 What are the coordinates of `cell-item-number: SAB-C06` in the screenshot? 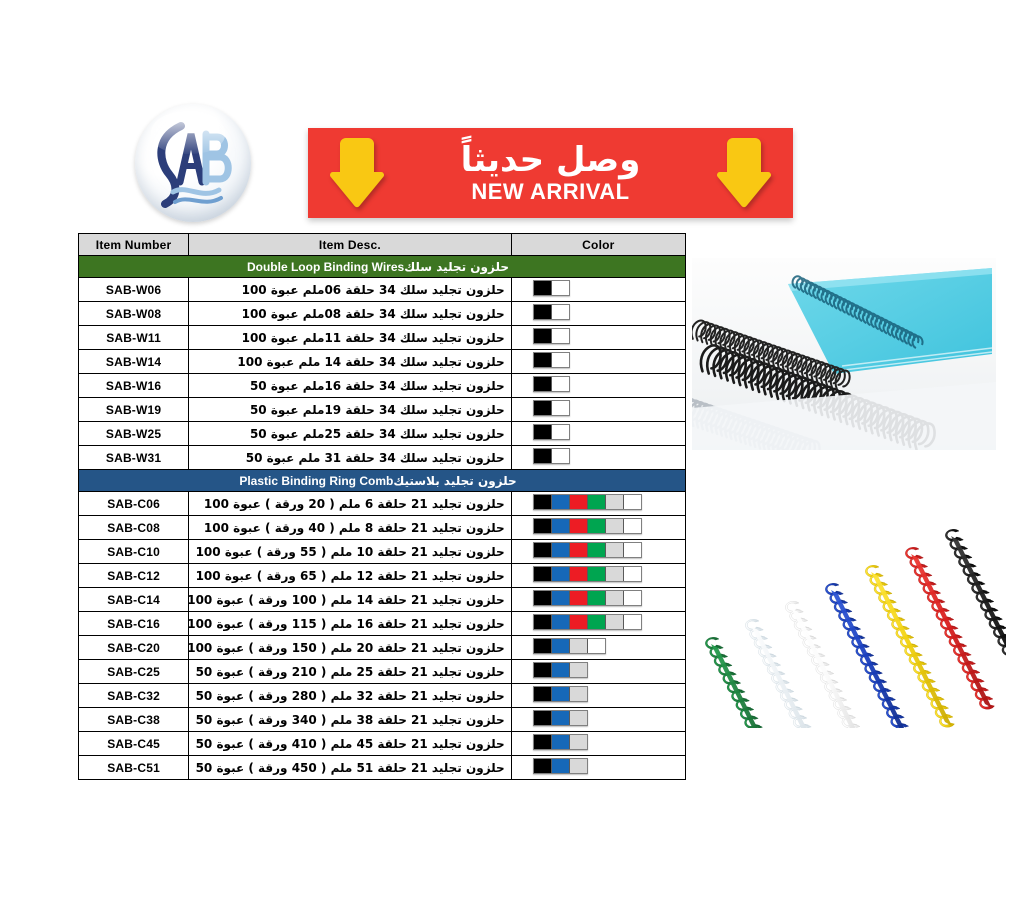 It's located at (133, 503).